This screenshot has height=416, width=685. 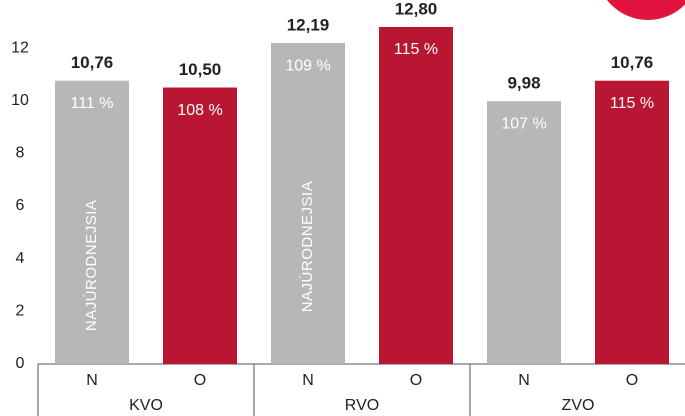 I want to click on group-label: RVO, so click(x=362, y=405).